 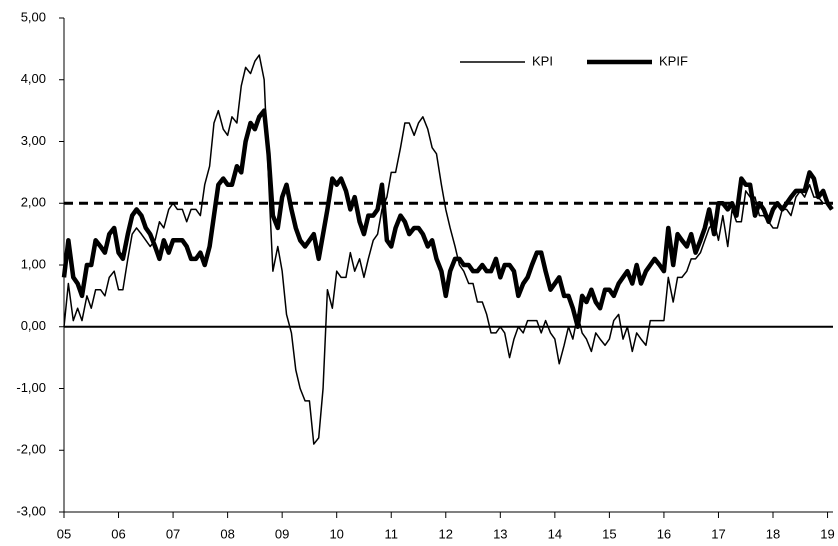 What do you see at coordinates (33, 325) in the screenshot?
I see `y-tick-label: 0,00` at bounding box center [33, 325].